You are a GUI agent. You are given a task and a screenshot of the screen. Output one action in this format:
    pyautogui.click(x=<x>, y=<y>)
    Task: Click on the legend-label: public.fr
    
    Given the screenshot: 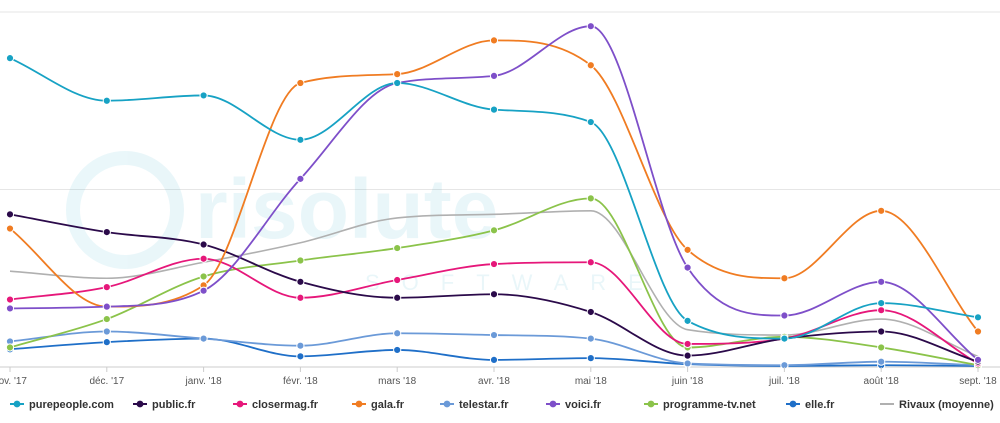 What is the action you would take?
    pyautogui.click(x=174, y=405)
    